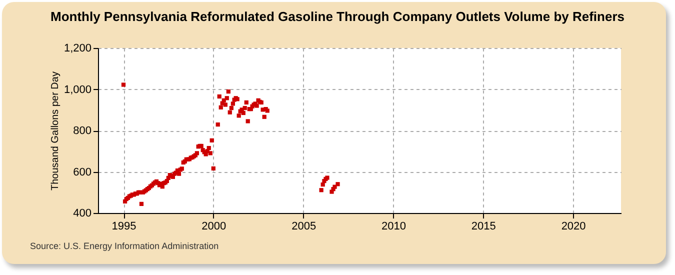 The width and height of the screenshot is (675, 275). Describe the element at coordinates (483, 226) in the screenshot. I see `x-tick-label: 2015` at that location.